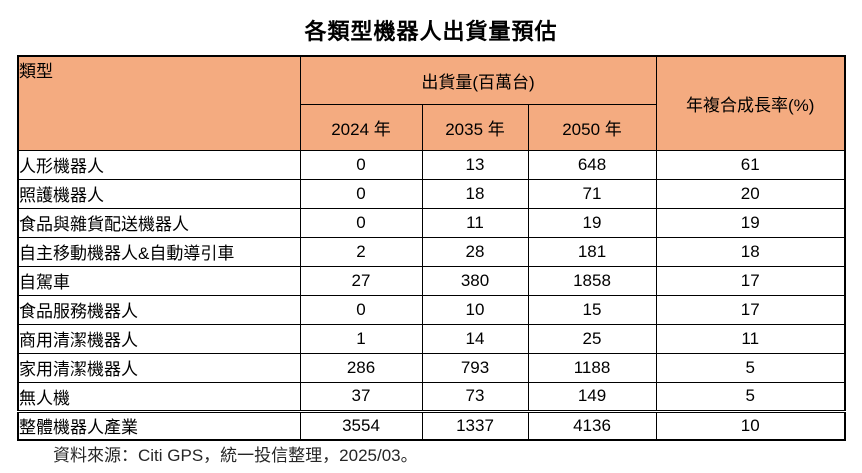  I want to click on shipment-value-cell: 25, so click(592, 338).